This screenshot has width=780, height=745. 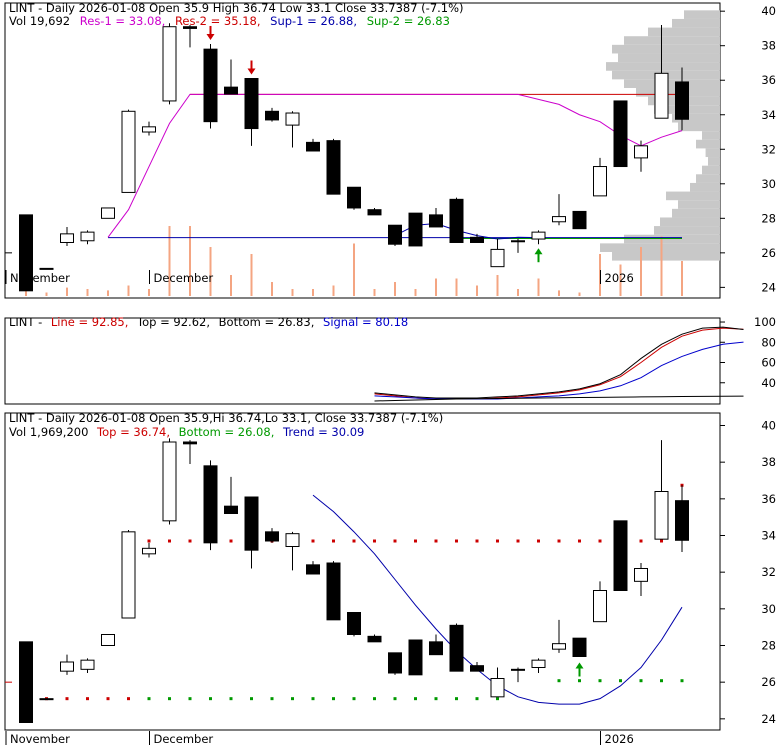 I want to click on y-tick-label: 40, so click(x=768, y=426).